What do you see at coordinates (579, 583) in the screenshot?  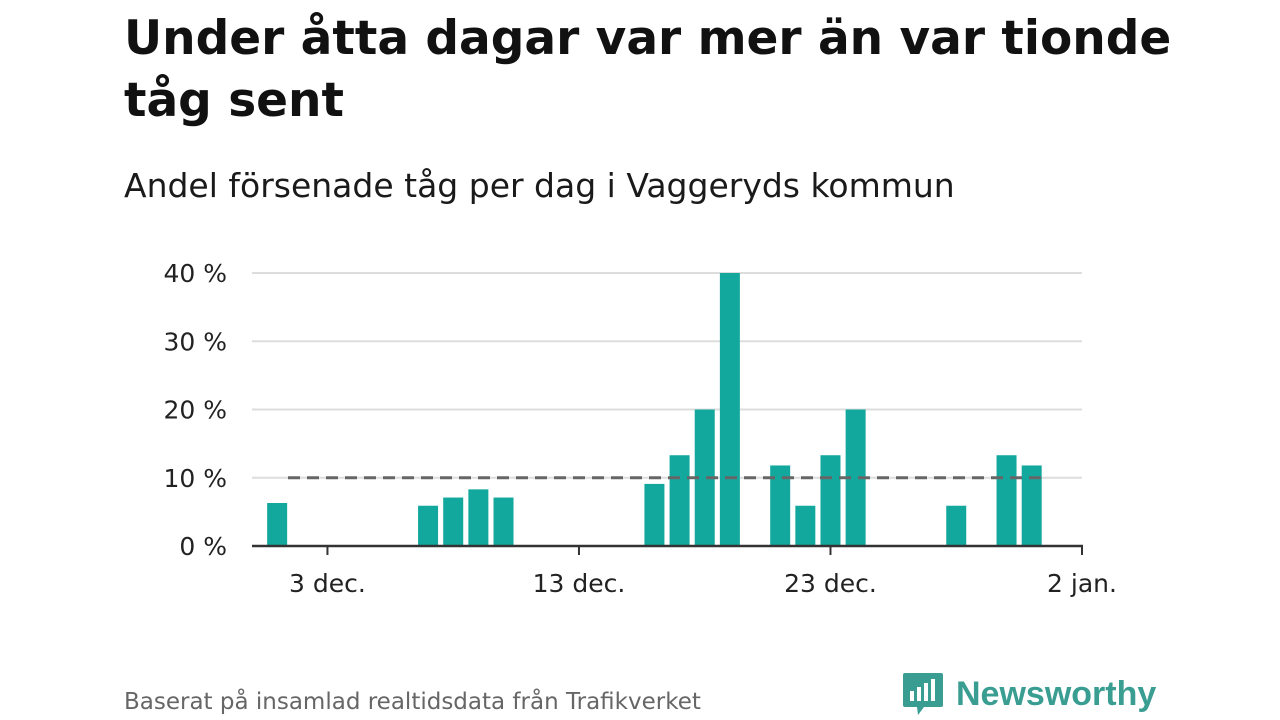 I see `x-tick-label: 13 dec.` at bounding box center [579, 583].